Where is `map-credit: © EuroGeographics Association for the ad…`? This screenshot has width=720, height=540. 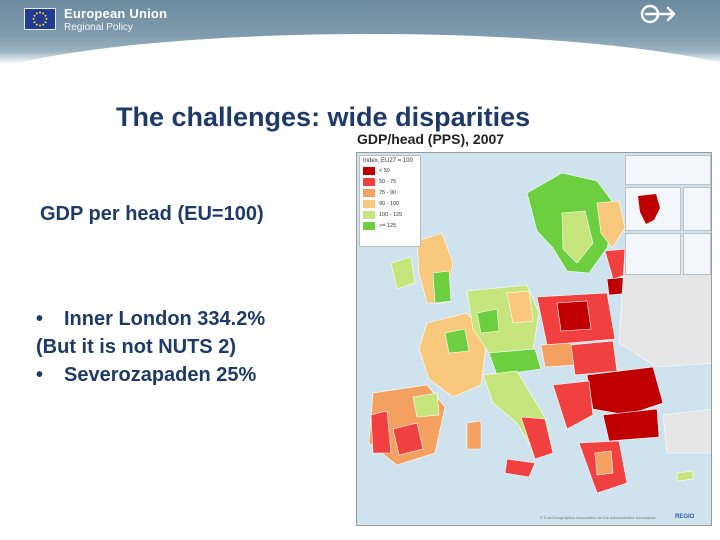 map-credit: © EuroGeographics Association for the ad… is located at coordinates (598, 517).